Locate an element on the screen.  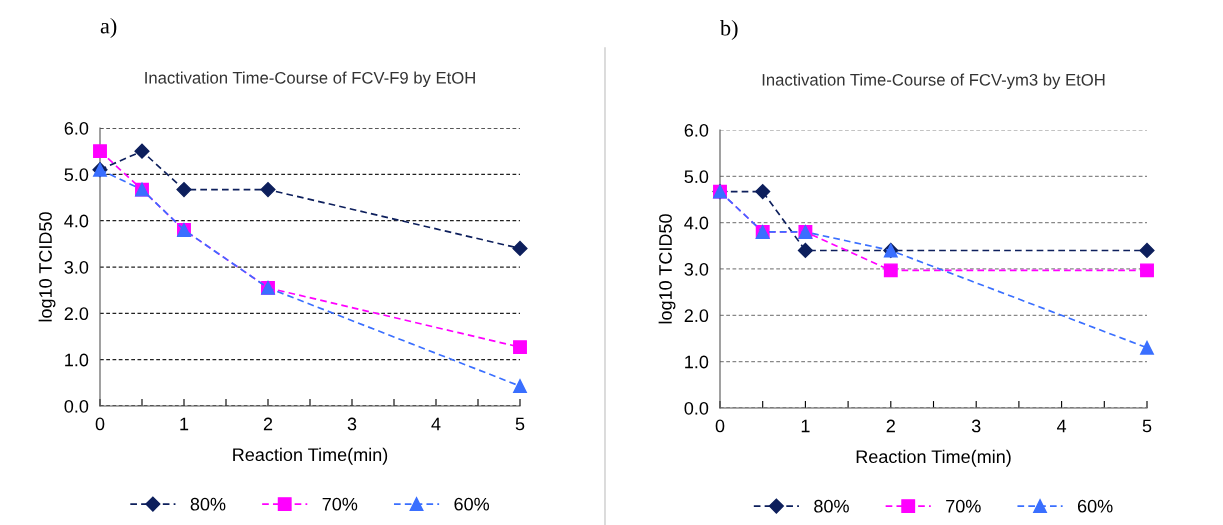
chart-title: Inactivation Time-Course of FCV-F9 by EtOH is located at coordinates (310, 79).